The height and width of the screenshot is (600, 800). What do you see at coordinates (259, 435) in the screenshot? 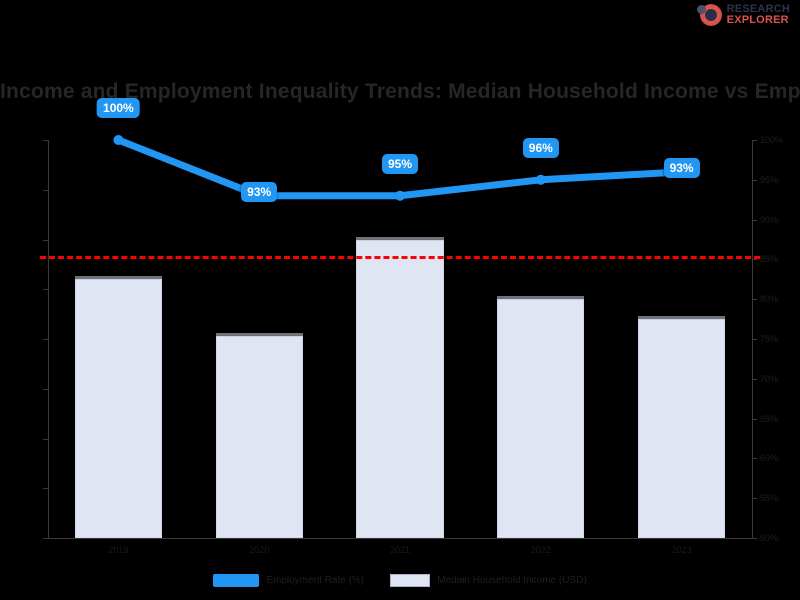
I see `bar-2020` at bounding box center [259, 435].